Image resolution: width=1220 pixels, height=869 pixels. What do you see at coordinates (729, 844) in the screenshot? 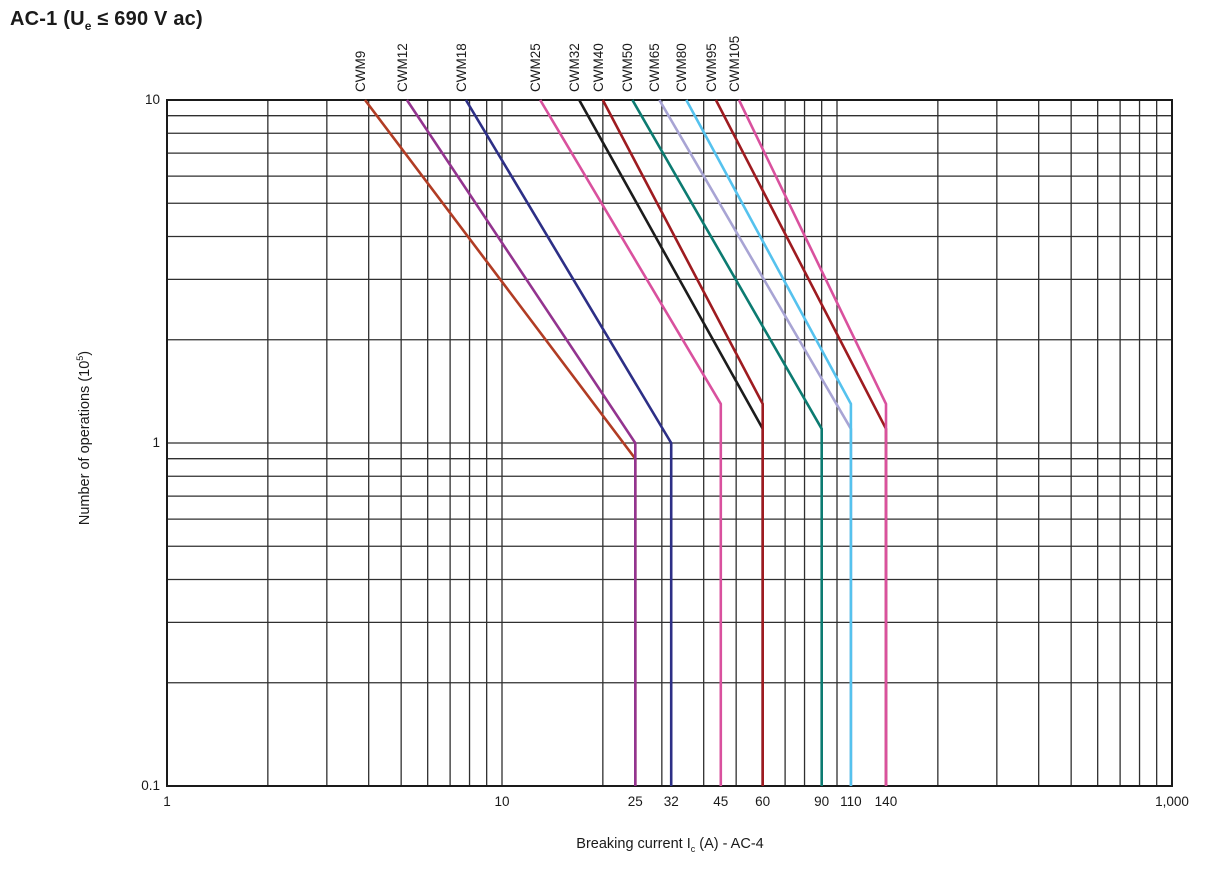
I see `x-axis-label-text-end: (A) - AC-4` at bounding box center [729, 844].